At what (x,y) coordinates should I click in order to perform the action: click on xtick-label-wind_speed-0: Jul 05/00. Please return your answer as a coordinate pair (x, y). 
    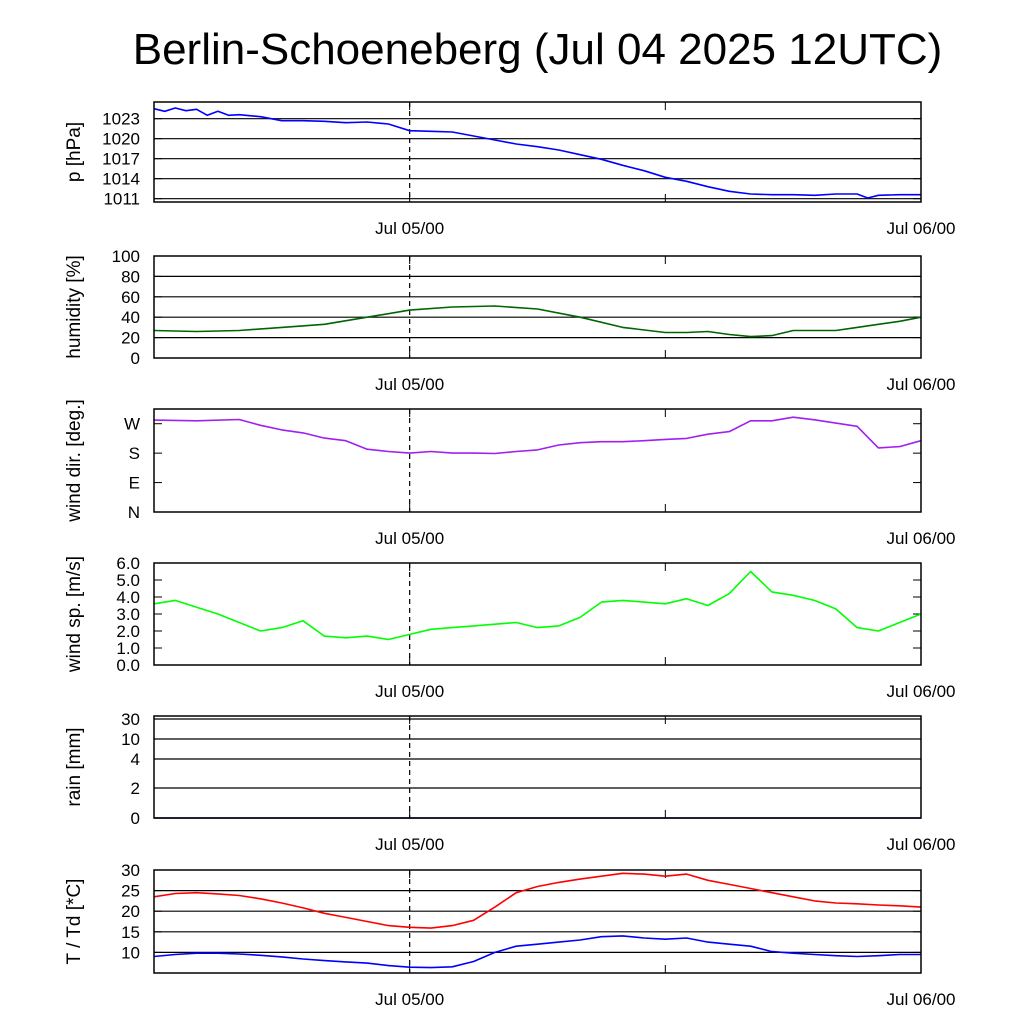
    Looking at the image, I should click on (409, 691).